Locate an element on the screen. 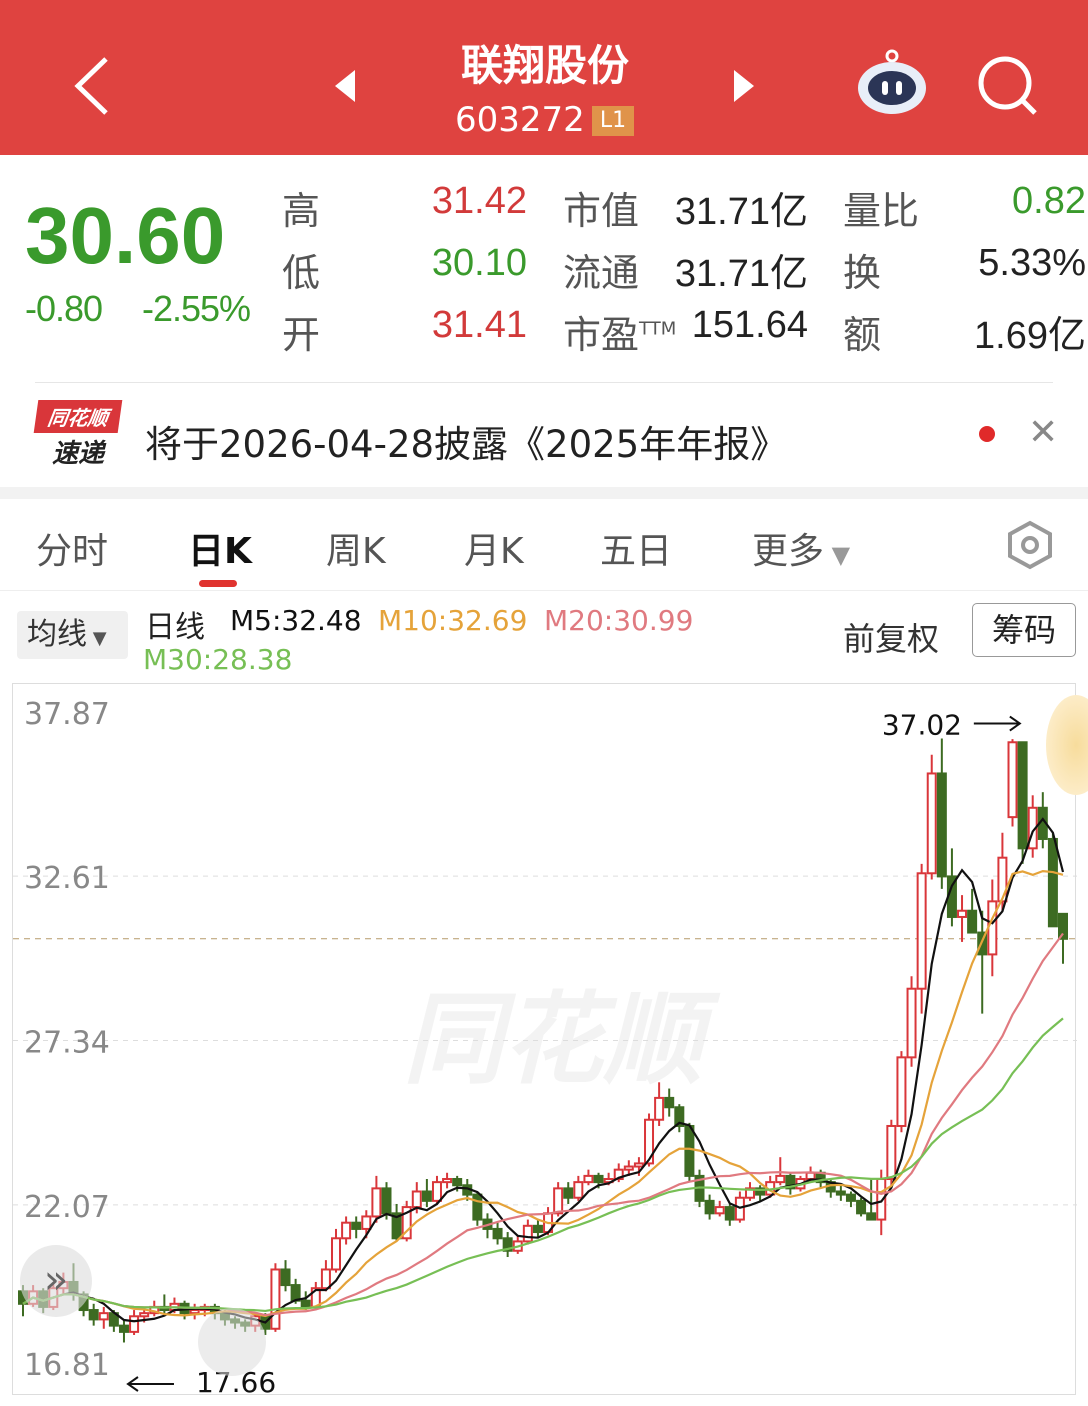 This screenshot has width=1088, height=1406. stat-value: 31.41 is located at coordinates (479, 325).